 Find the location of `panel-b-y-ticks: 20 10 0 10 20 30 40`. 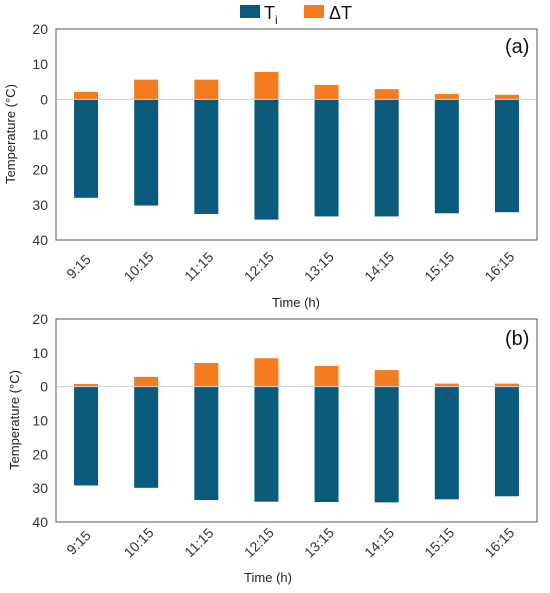

panel-b-y-ticks: 20 10 0 10 20 30 40 is located at coordinates (40, 420).